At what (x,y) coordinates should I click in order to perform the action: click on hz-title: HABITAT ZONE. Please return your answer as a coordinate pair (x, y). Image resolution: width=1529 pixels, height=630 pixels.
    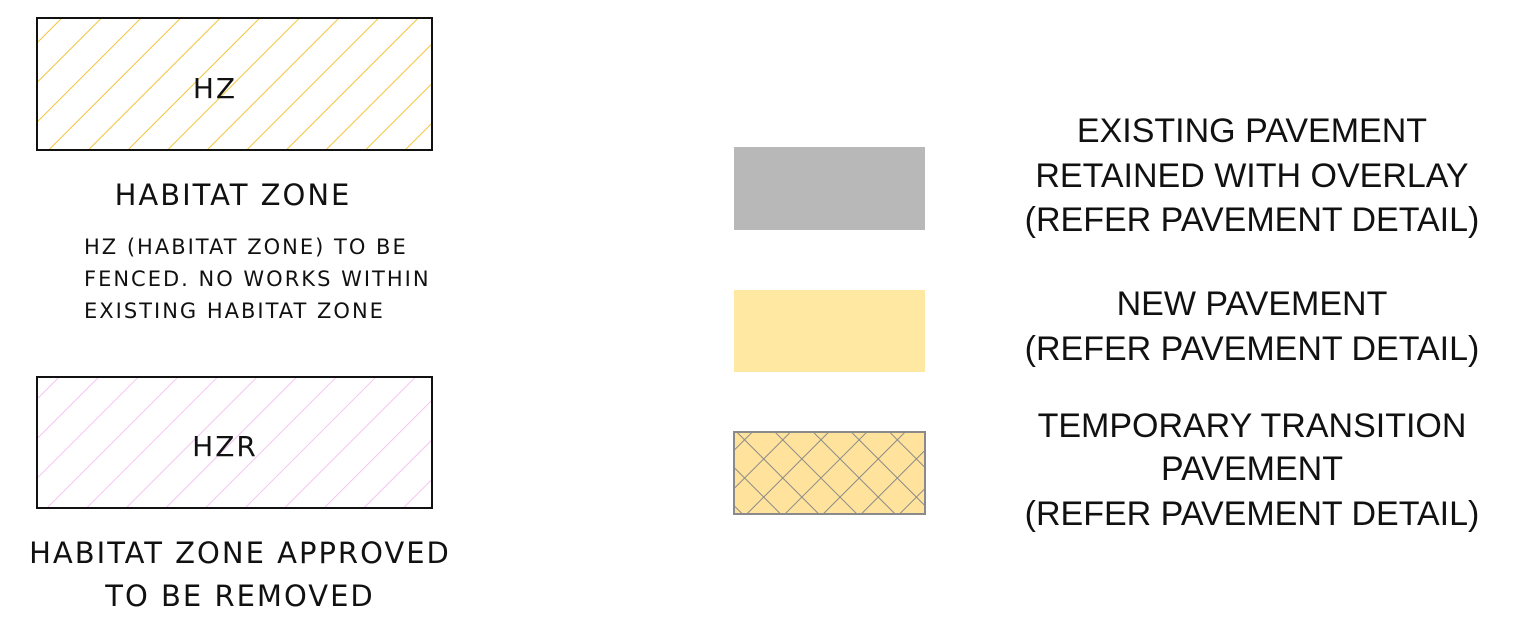
    Looking at the image, I should click on (233, 195).